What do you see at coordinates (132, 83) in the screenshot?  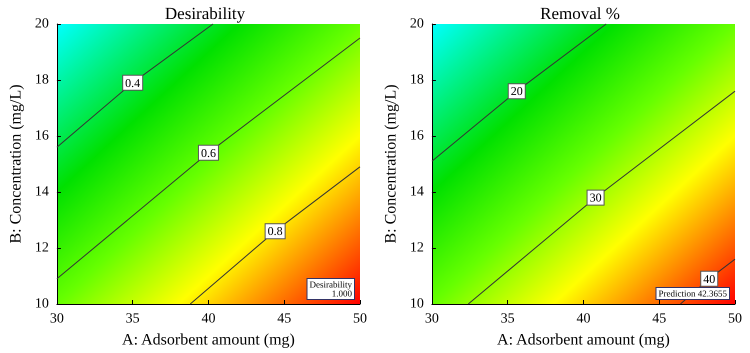 I see `series-label: 0.4` at bounding box center [132, 83].